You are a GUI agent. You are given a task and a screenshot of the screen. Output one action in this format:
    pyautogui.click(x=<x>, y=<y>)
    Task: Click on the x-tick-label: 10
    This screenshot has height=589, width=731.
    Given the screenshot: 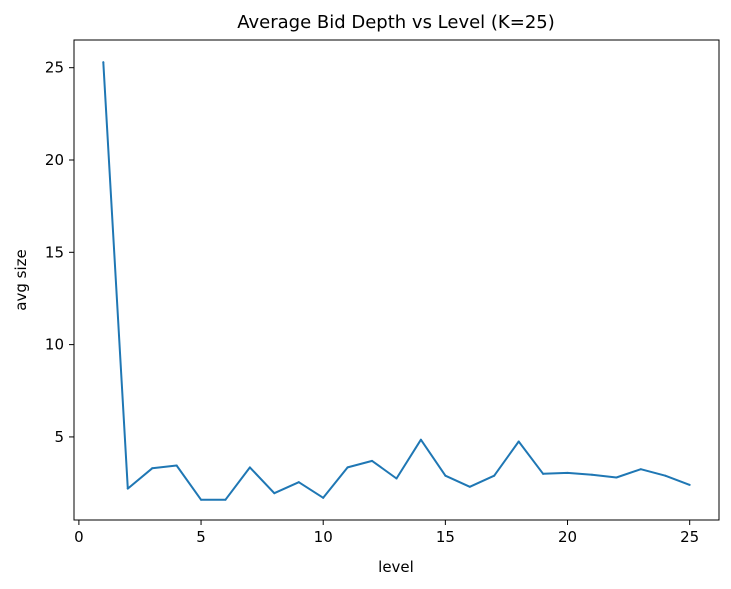 What is the action you would take?
    pyautogui.click(x=323, y=537)
    